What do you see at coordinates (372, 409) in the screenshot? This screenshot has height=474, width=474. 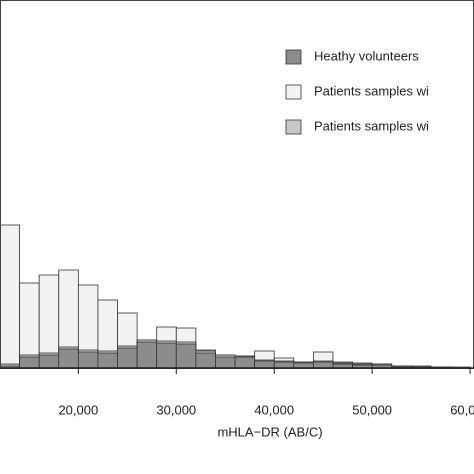 I see `x-tick-label: 50,000` at bounding box center [372, 409].